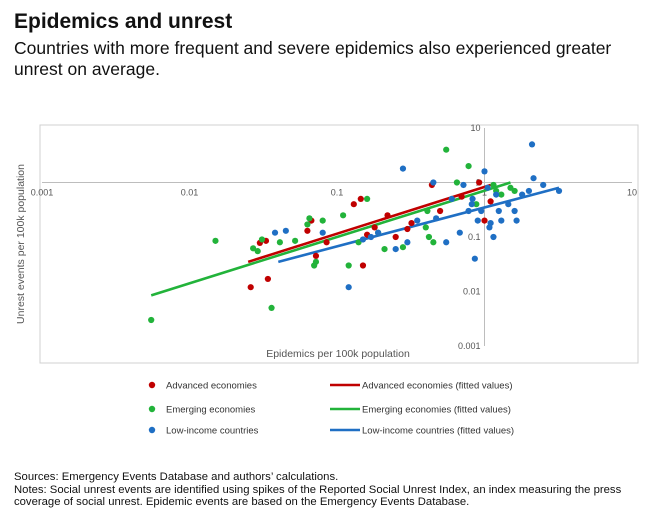 The height and width of the screenshot is (525, 661). What do you see at coordinates (21, 244) in the screenshot?
I see `y-axis-label: Unrest events per 100k population` at bounding box center [21, 244].